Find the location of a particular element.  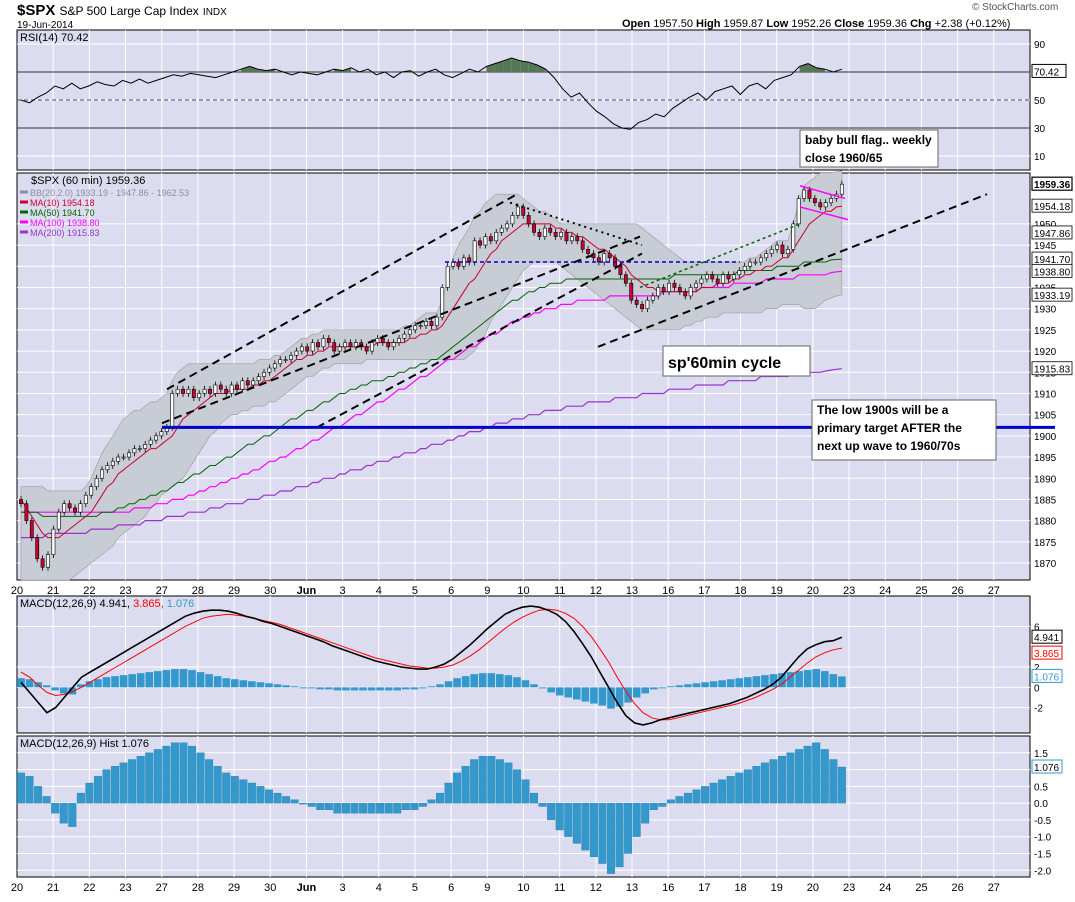

price-tick-label: 1900 is located at coordinates (1045, 437).